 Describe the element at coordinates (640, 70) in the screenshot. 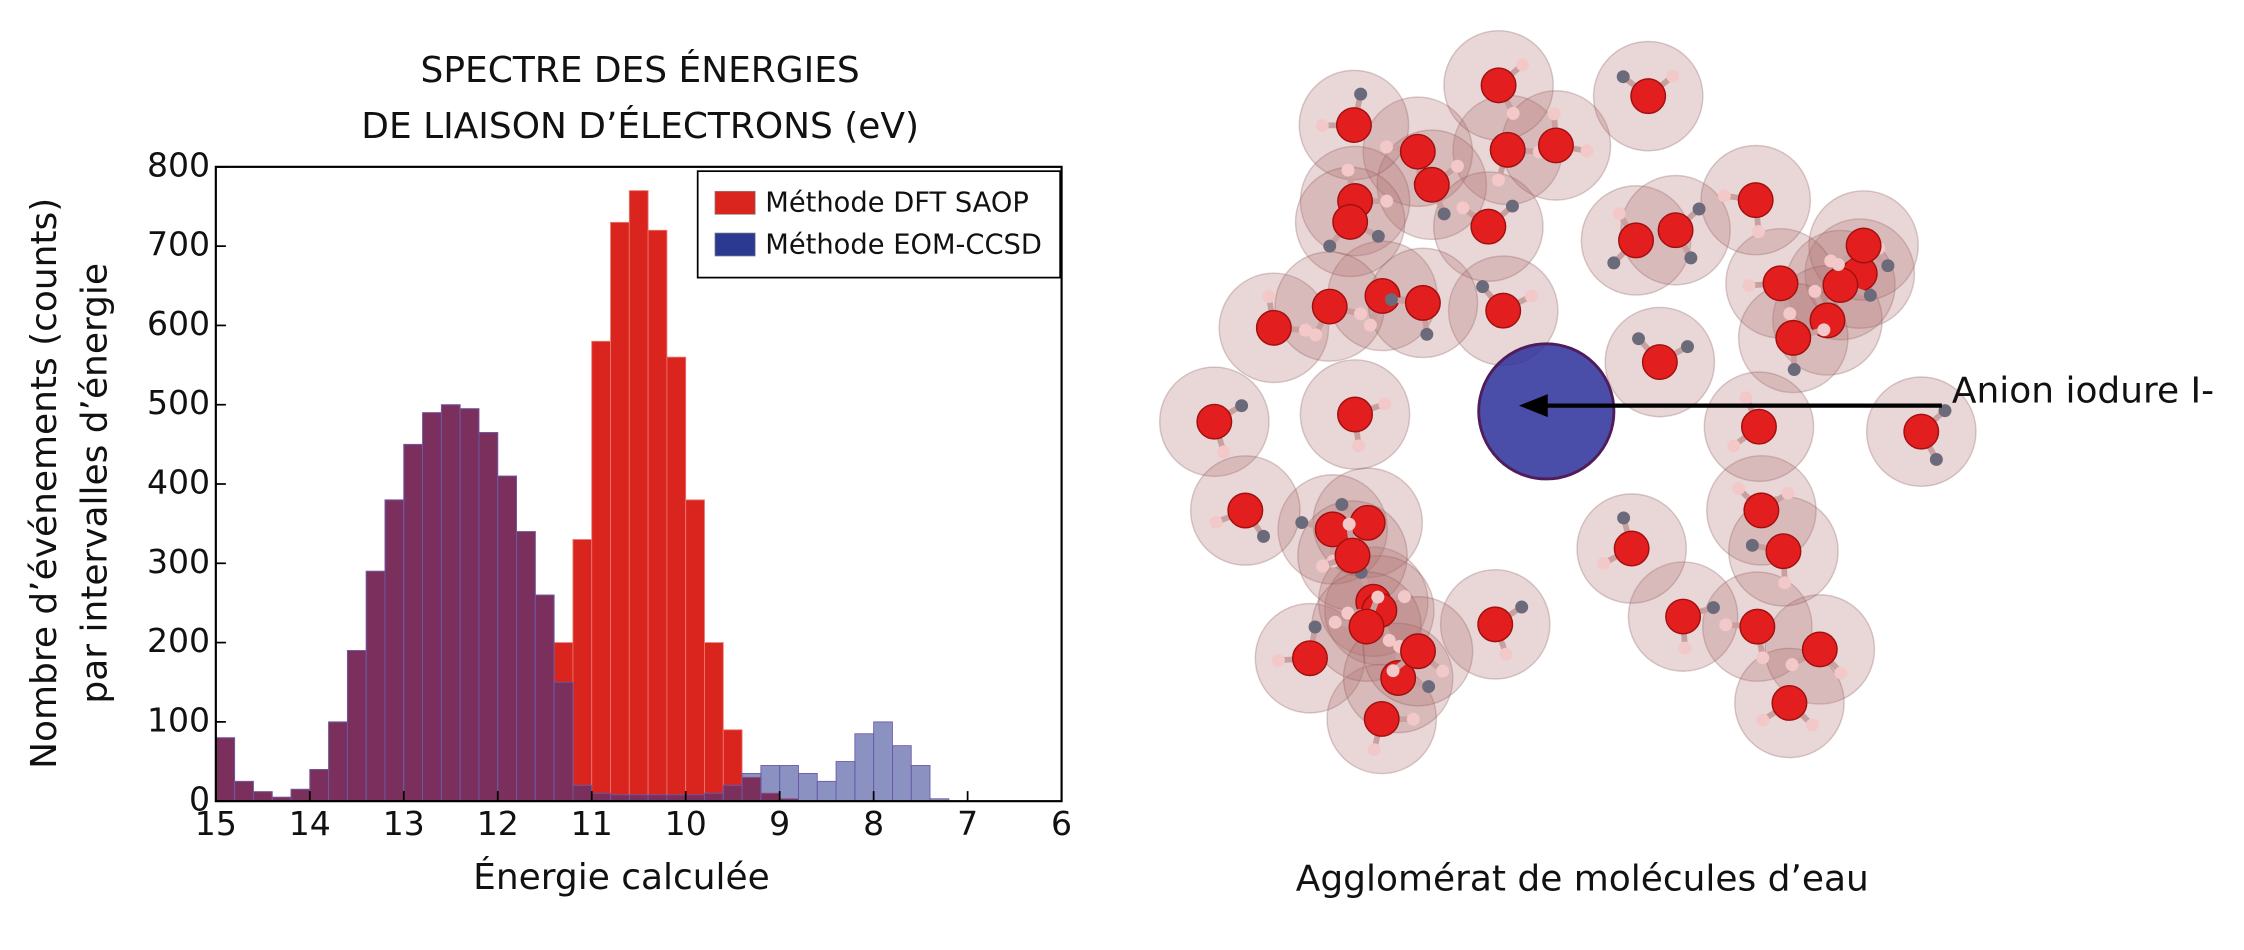

I see `chart-title: SPECTRE DES ÉNERGIES` at that location.